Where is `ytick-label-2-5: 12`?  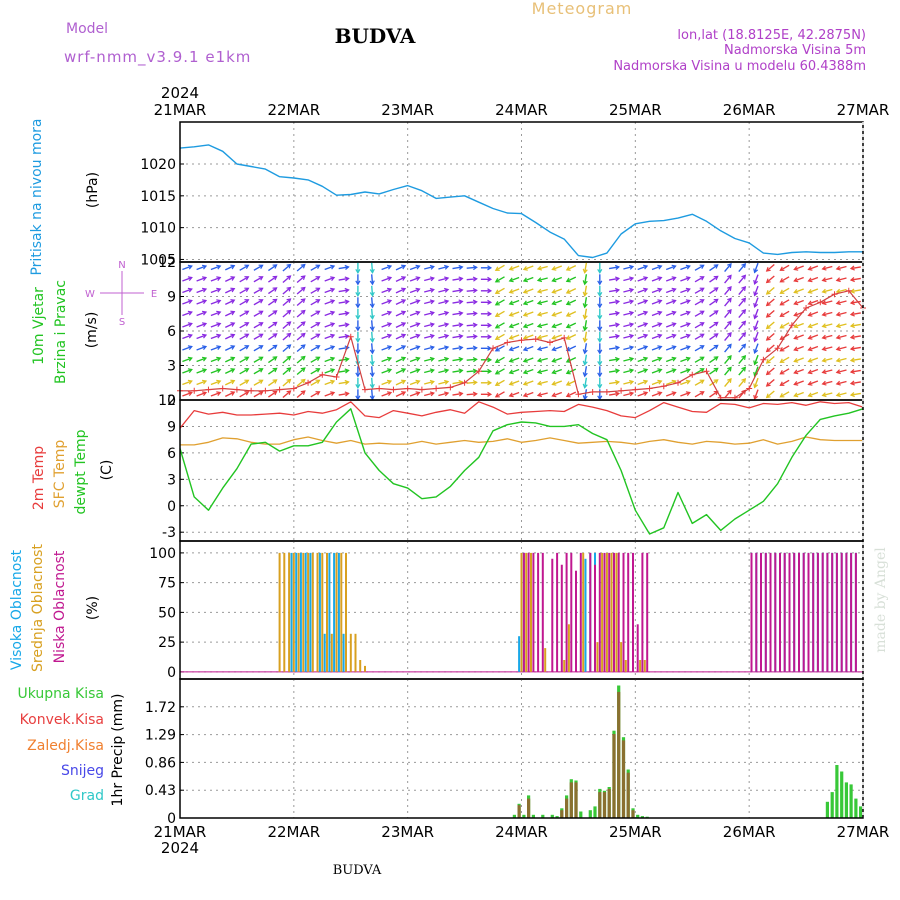
ytick-label-2-5: 12 is located at coordinates (167, 401).